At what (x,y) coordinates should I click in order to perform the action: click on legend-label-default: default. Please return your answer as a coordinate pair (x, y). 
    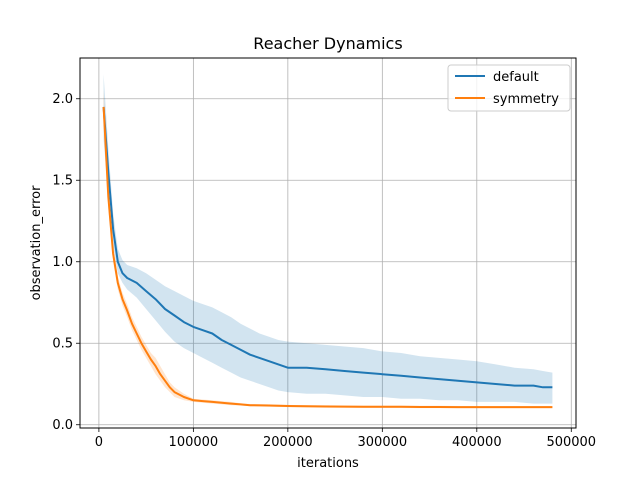
    Looking at the image, I should click on (516, 77).